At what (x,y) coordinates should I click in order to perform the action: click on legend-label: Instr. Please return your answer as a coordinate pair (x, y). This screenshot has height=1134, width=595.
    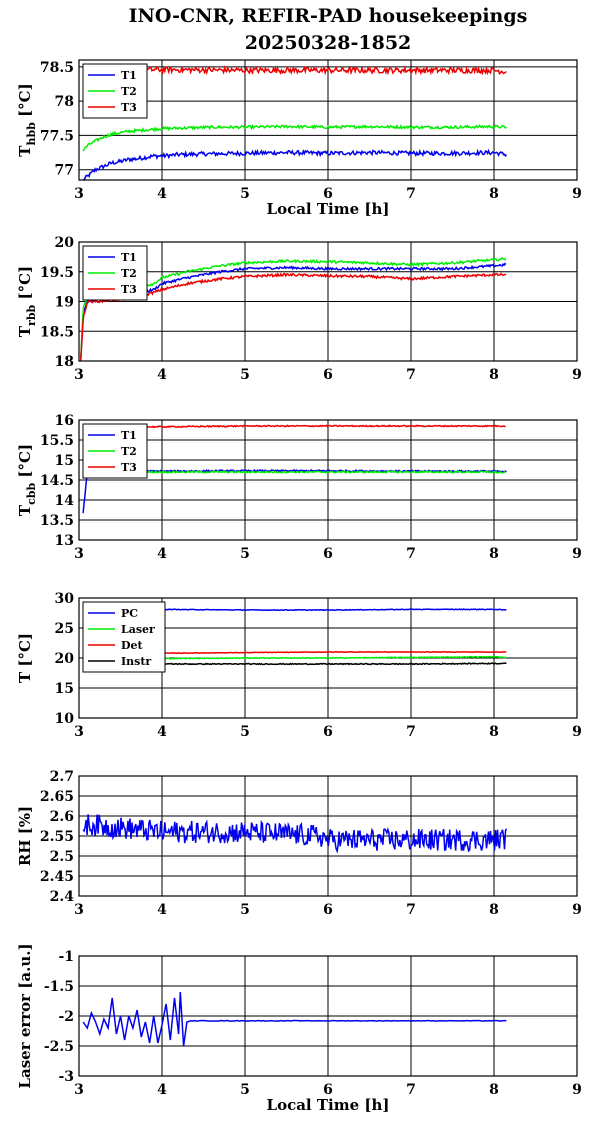
    Looking at the image, I should click on (136, 661).